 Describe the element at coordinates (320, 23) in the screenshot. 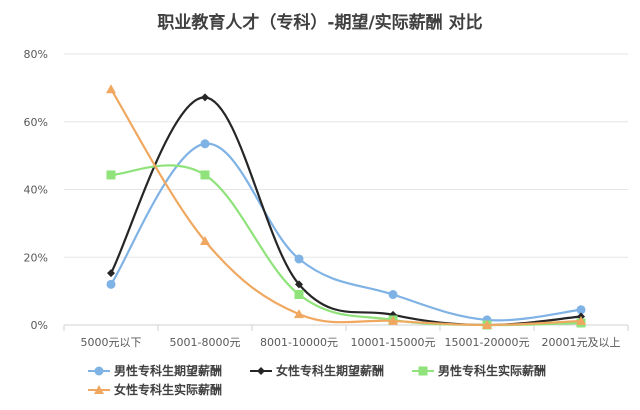

I see `chart-title: 职业教育人才（专科）-期望/实际薪酬 对比` at that location.